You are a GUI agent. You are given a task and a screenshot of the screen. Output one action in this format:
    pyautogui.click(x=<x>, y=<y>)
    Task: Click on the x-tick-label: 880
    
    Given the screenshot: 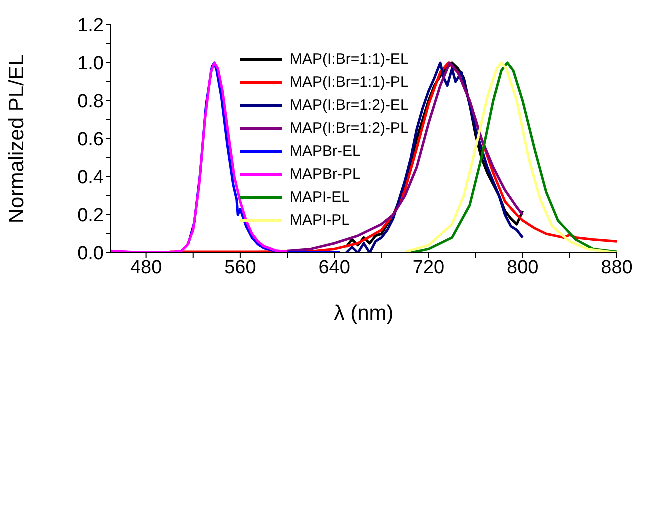 What is the action you would take?
    pyautogui.click(x=617, y=267)
    